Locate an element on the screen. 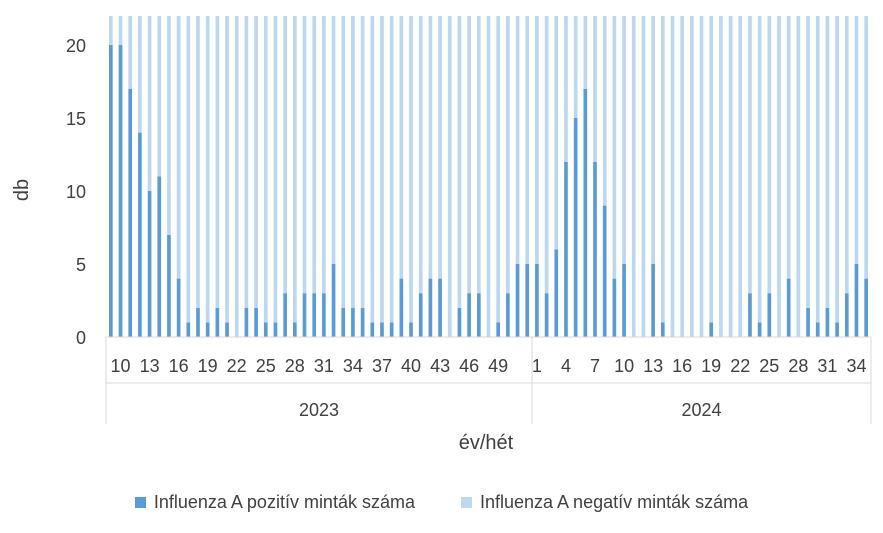  x-tick-label: 19 is located at coordinates (711, 366).